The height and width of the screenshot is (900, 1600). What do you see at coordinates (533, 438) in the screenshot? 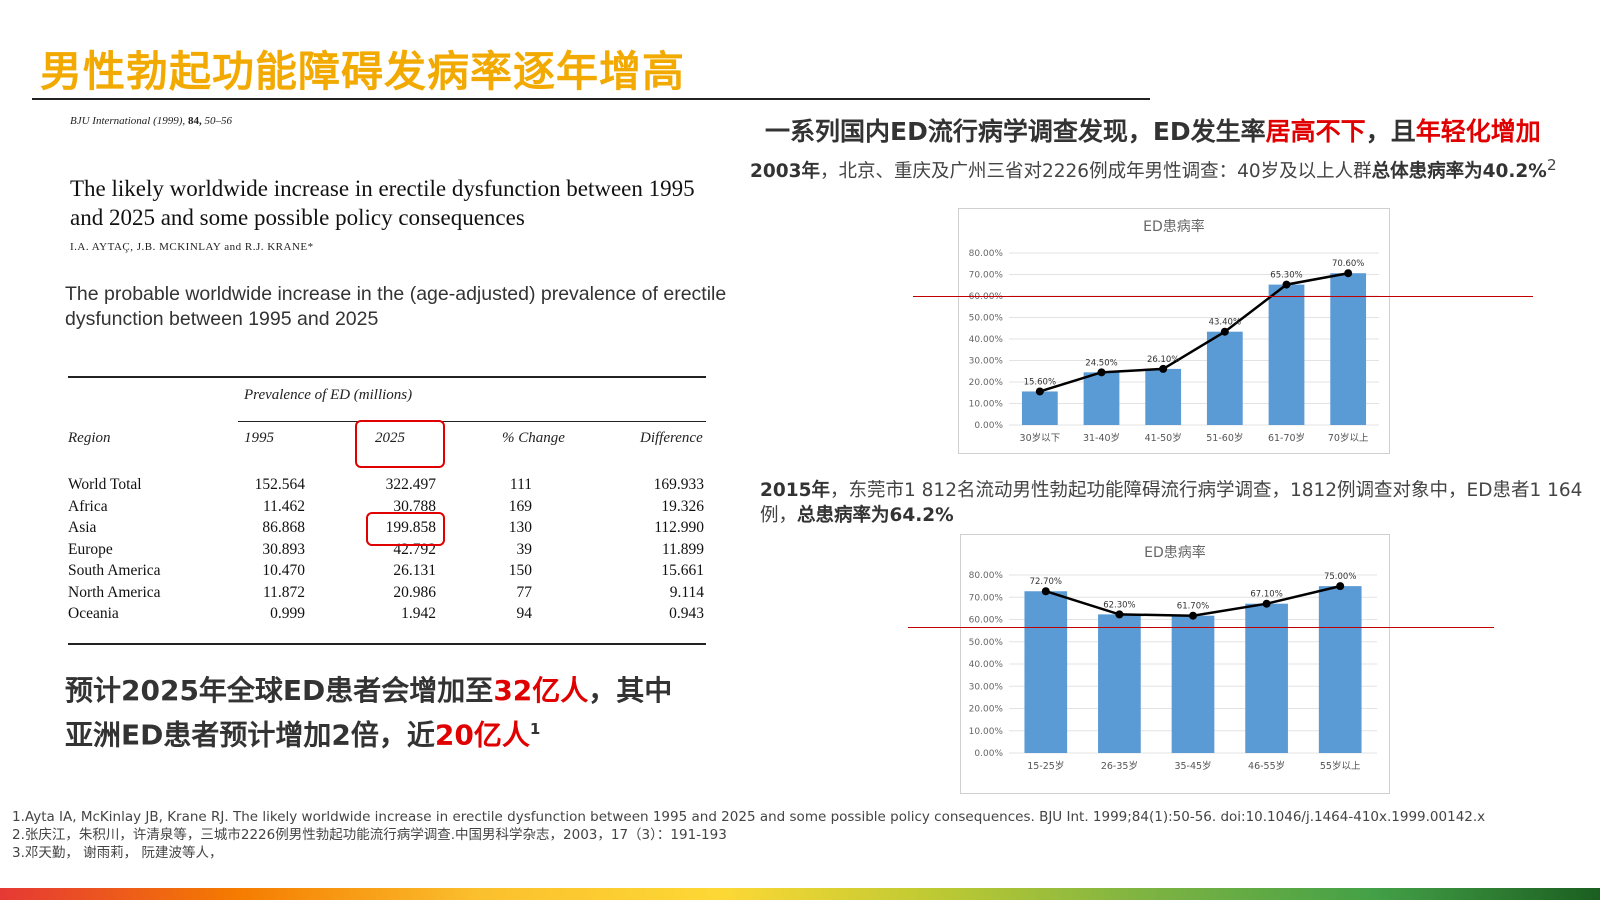
I see `table-header-3: % Change` at bounding box center [533, 438].